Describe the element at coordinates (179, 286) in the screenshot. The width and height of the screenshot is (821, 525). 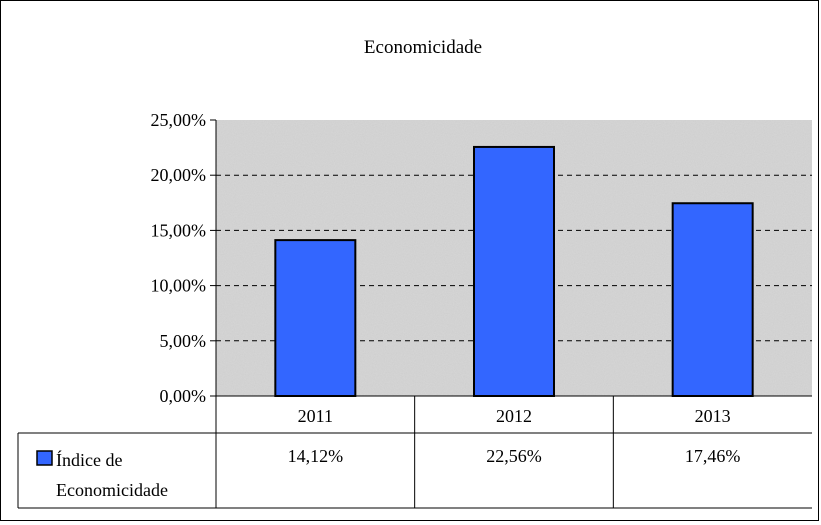
I see `y-tick-label: 10,00%` at that location.